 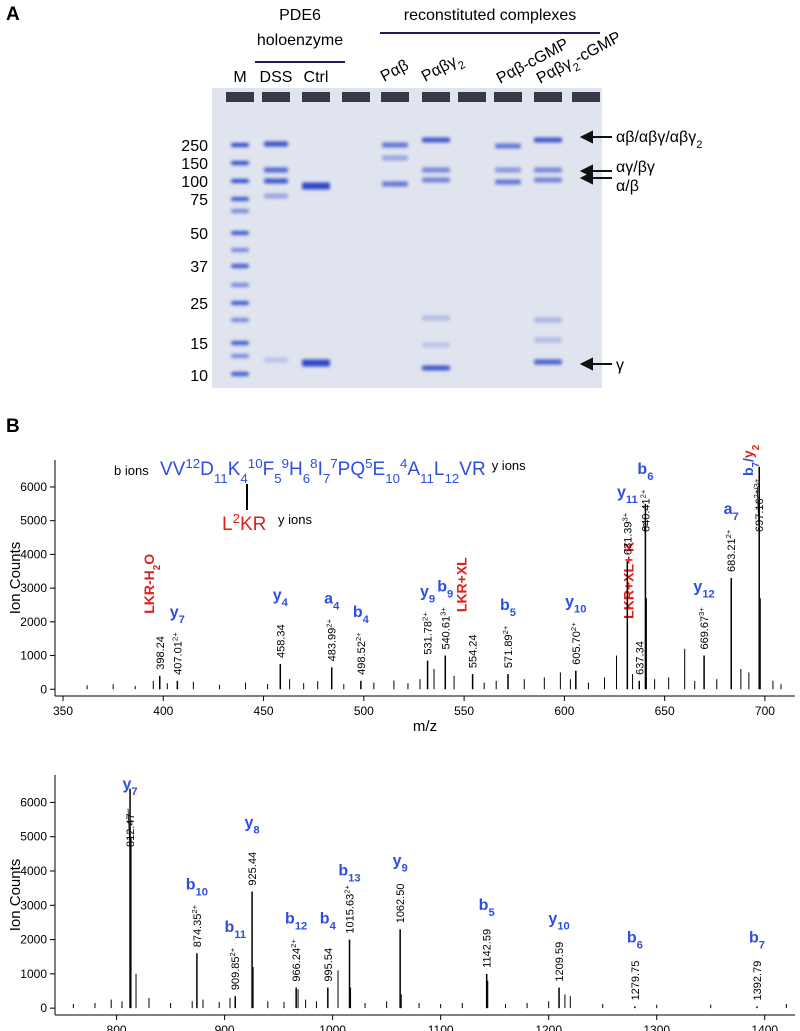 What do you see at coordinates (163, 711) in the screenshot?
I see `x-tick-label: 400` at bounding box center [163, 711].